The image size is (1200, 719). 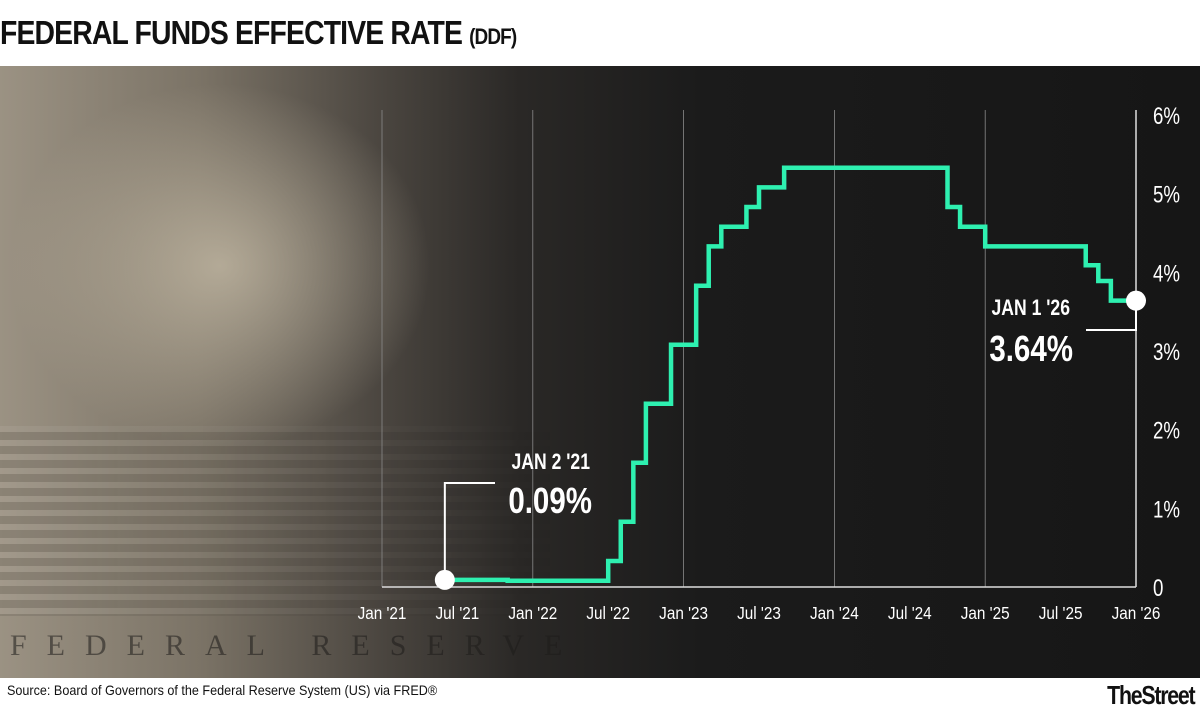 I want to click on x-tick-label: Jan '21, so click(x=382, y=613).